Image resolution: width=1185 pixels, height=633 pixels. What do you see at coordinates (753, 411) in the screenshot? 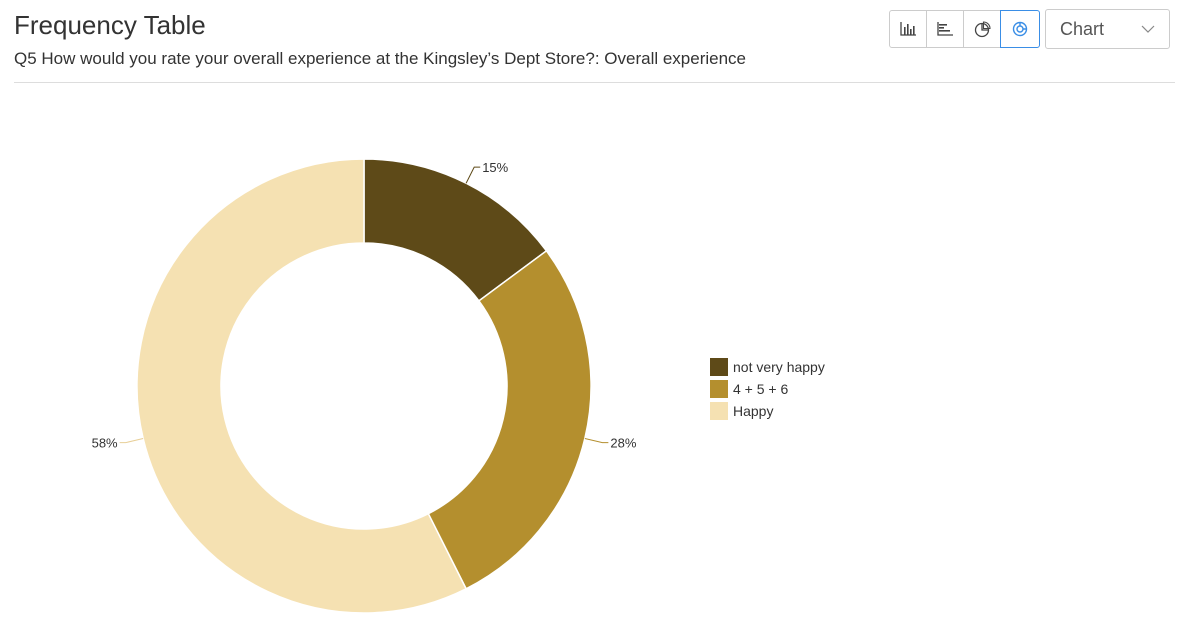
I see `legend-label: Happy` at bounding box center [753, 411].